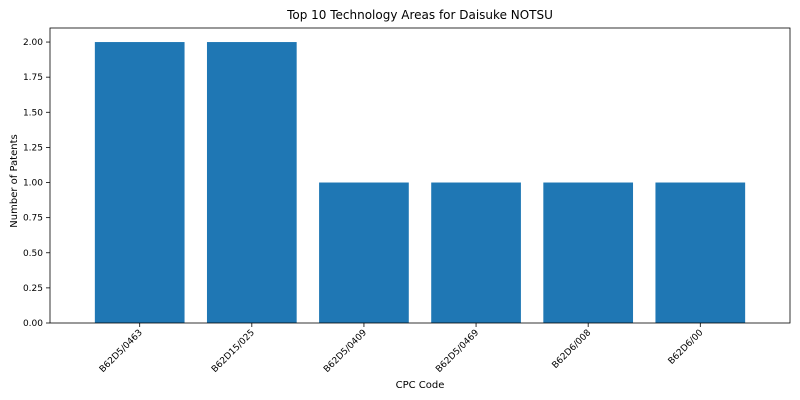  Describe the element at coordinates (345, 351) in the screenshot. I see `x-tick-label: B62D5/0409` at that location.